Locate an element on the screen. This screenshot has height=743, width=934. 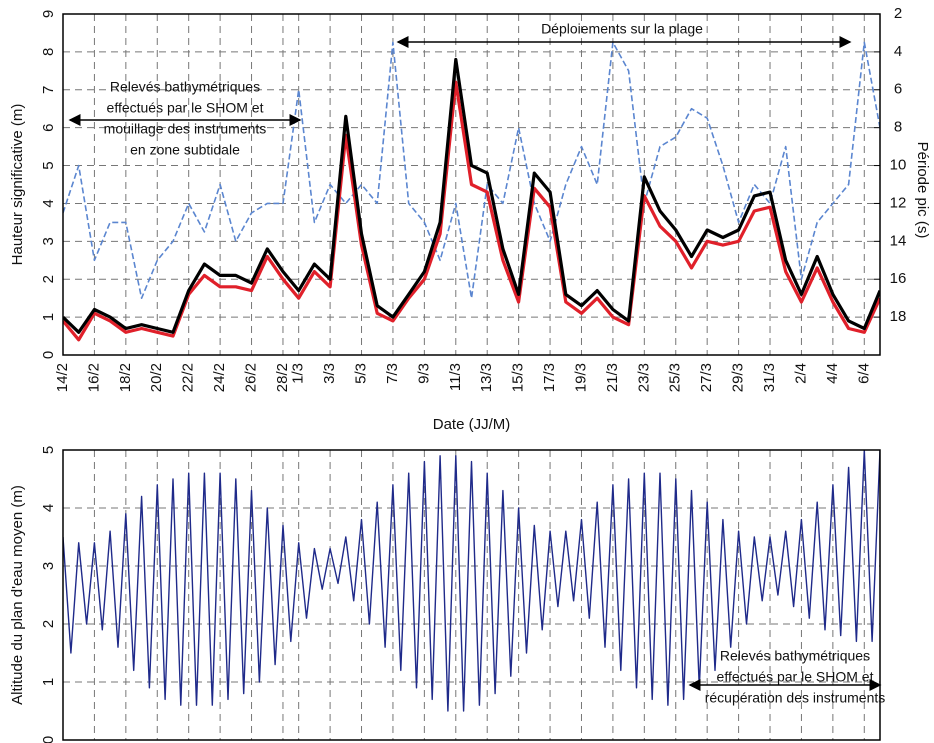
y2-tick-label: 18 is located at coordinates (898, 316).